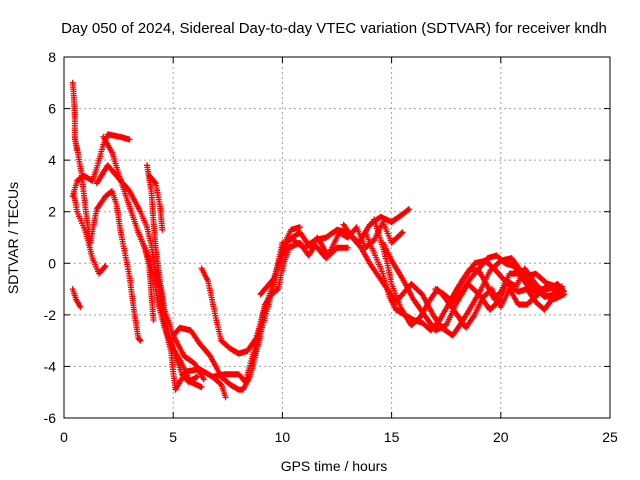  Describe the element at coordinates (334, 466) in the screenshot. I see `x-axis-label: GPS time / hours` at that location.